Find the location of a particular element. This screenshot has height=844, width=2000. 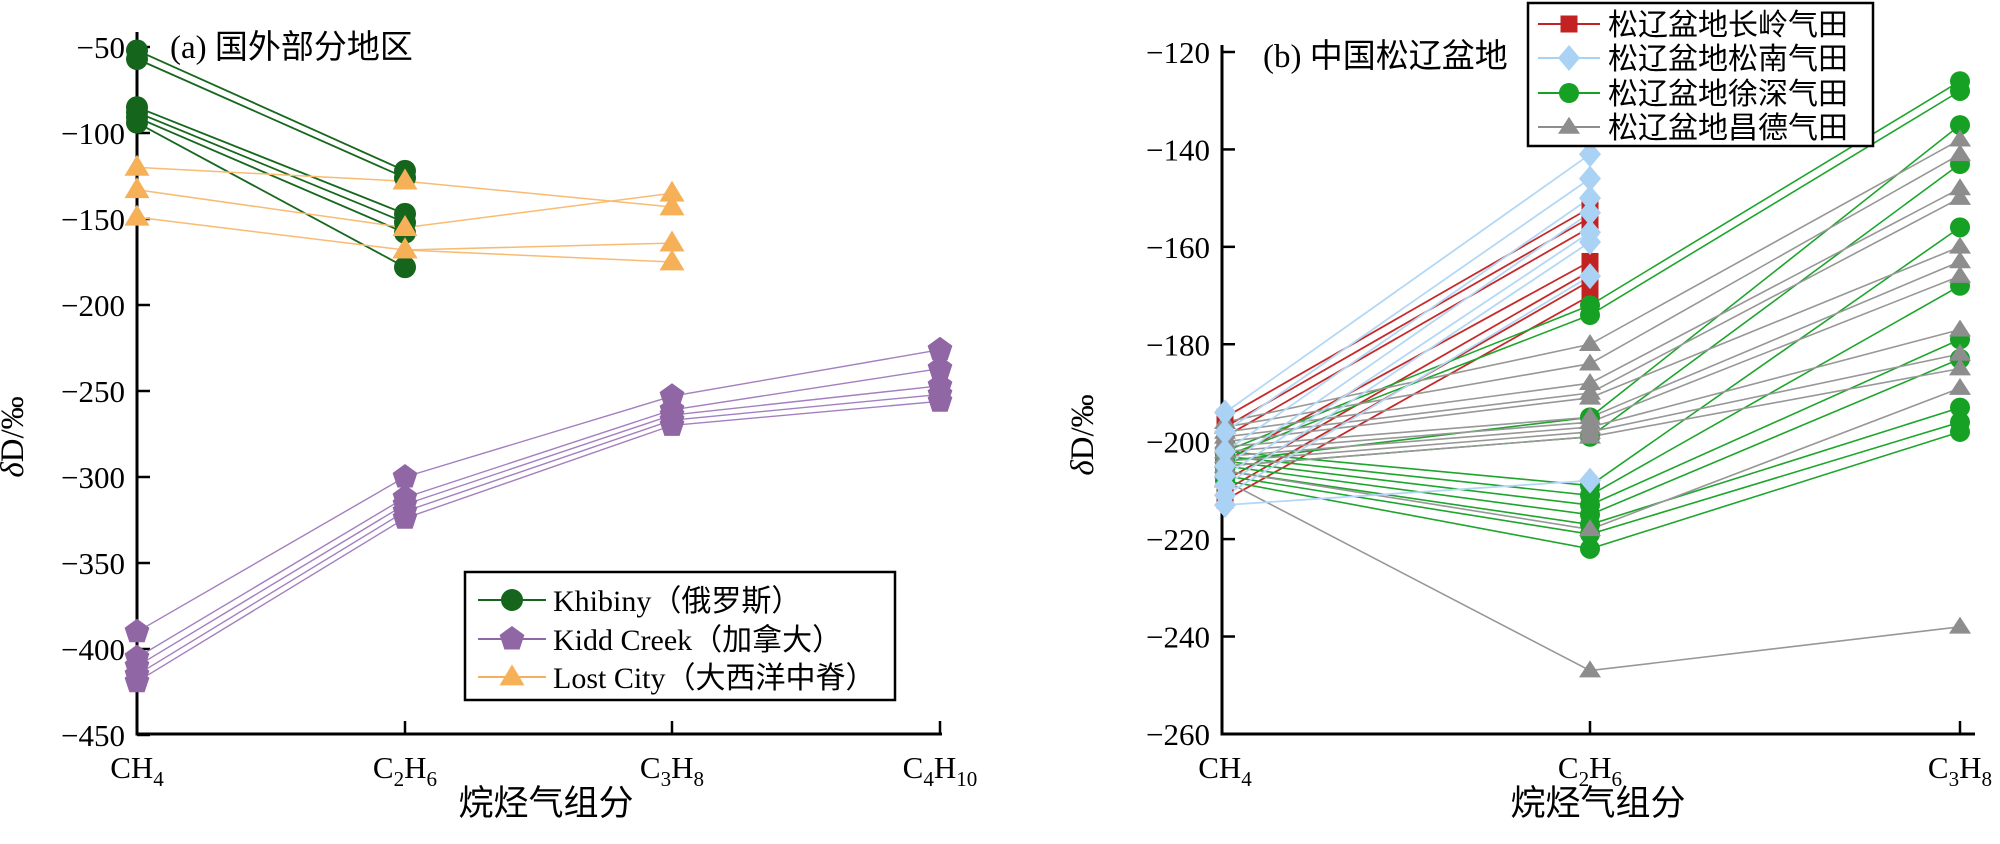

legend-label: Lost City（大西洋中脊） is located at coordinates (714, 678).